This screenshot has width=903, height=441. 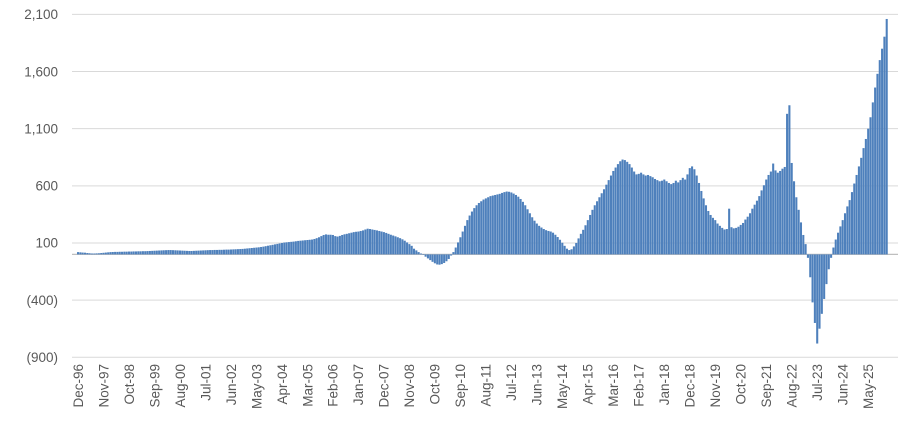 What do you see at coordinates (588, 384) in the screenshot?
I see `x-tick-label: Apr-15` at bounding box center [588, 384].